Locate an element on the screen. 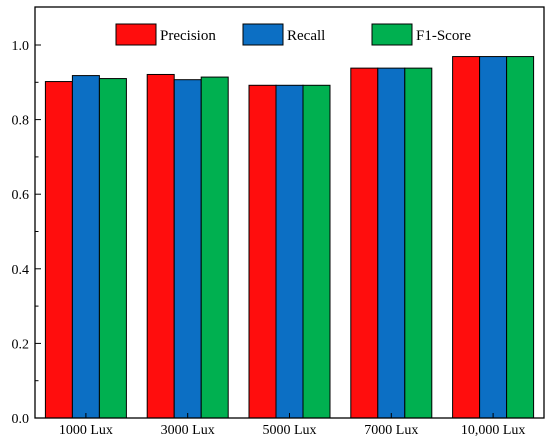  y-tick-label: 0.4 is located at coordinates (21, 270).